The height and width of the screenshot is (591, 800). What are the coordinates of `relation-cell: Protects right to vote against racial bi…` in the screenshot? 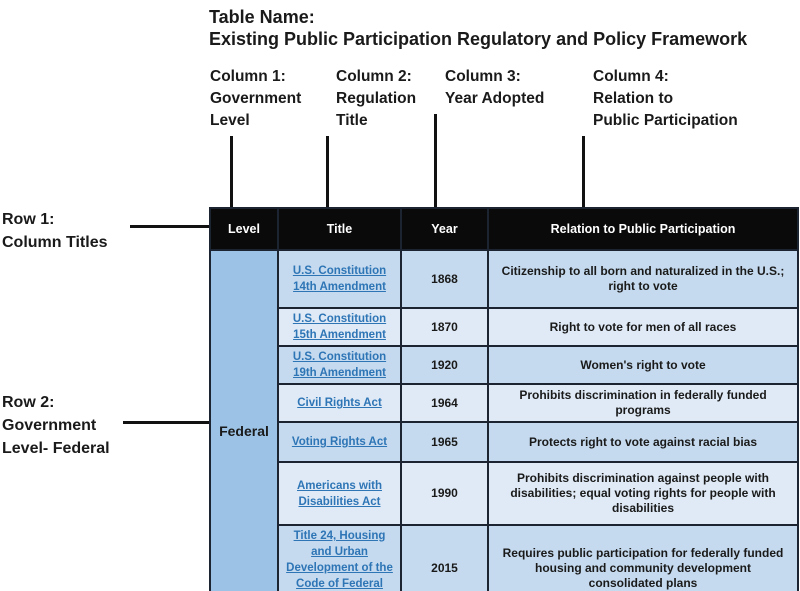 It's located at (643, 442).